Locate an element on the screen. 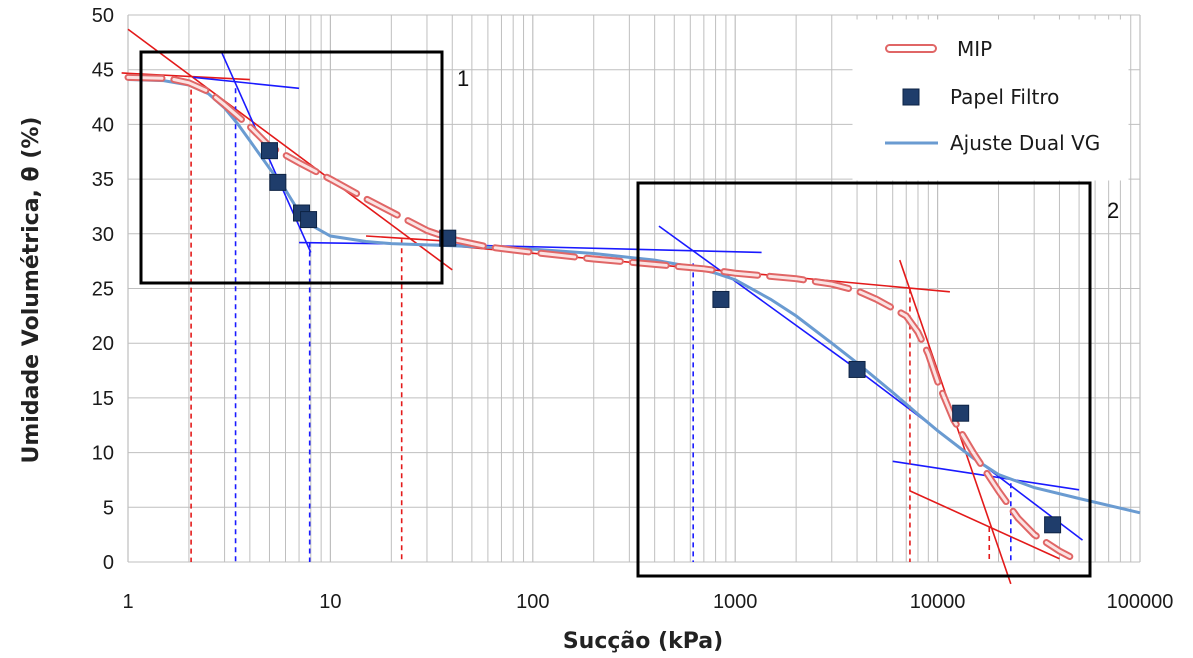  region-label-1: 1 is located at coordinates (463, 78).